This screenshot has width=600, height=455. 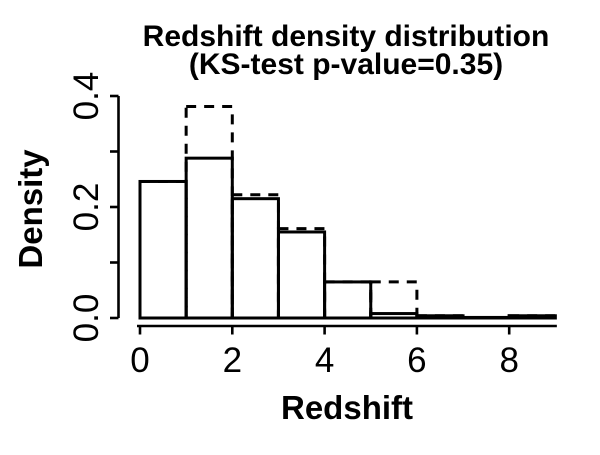 What do you see at coordinates (232, 360) in the screenshot?
I see `x-tick-label: 2` at bounding box center [232, 360].